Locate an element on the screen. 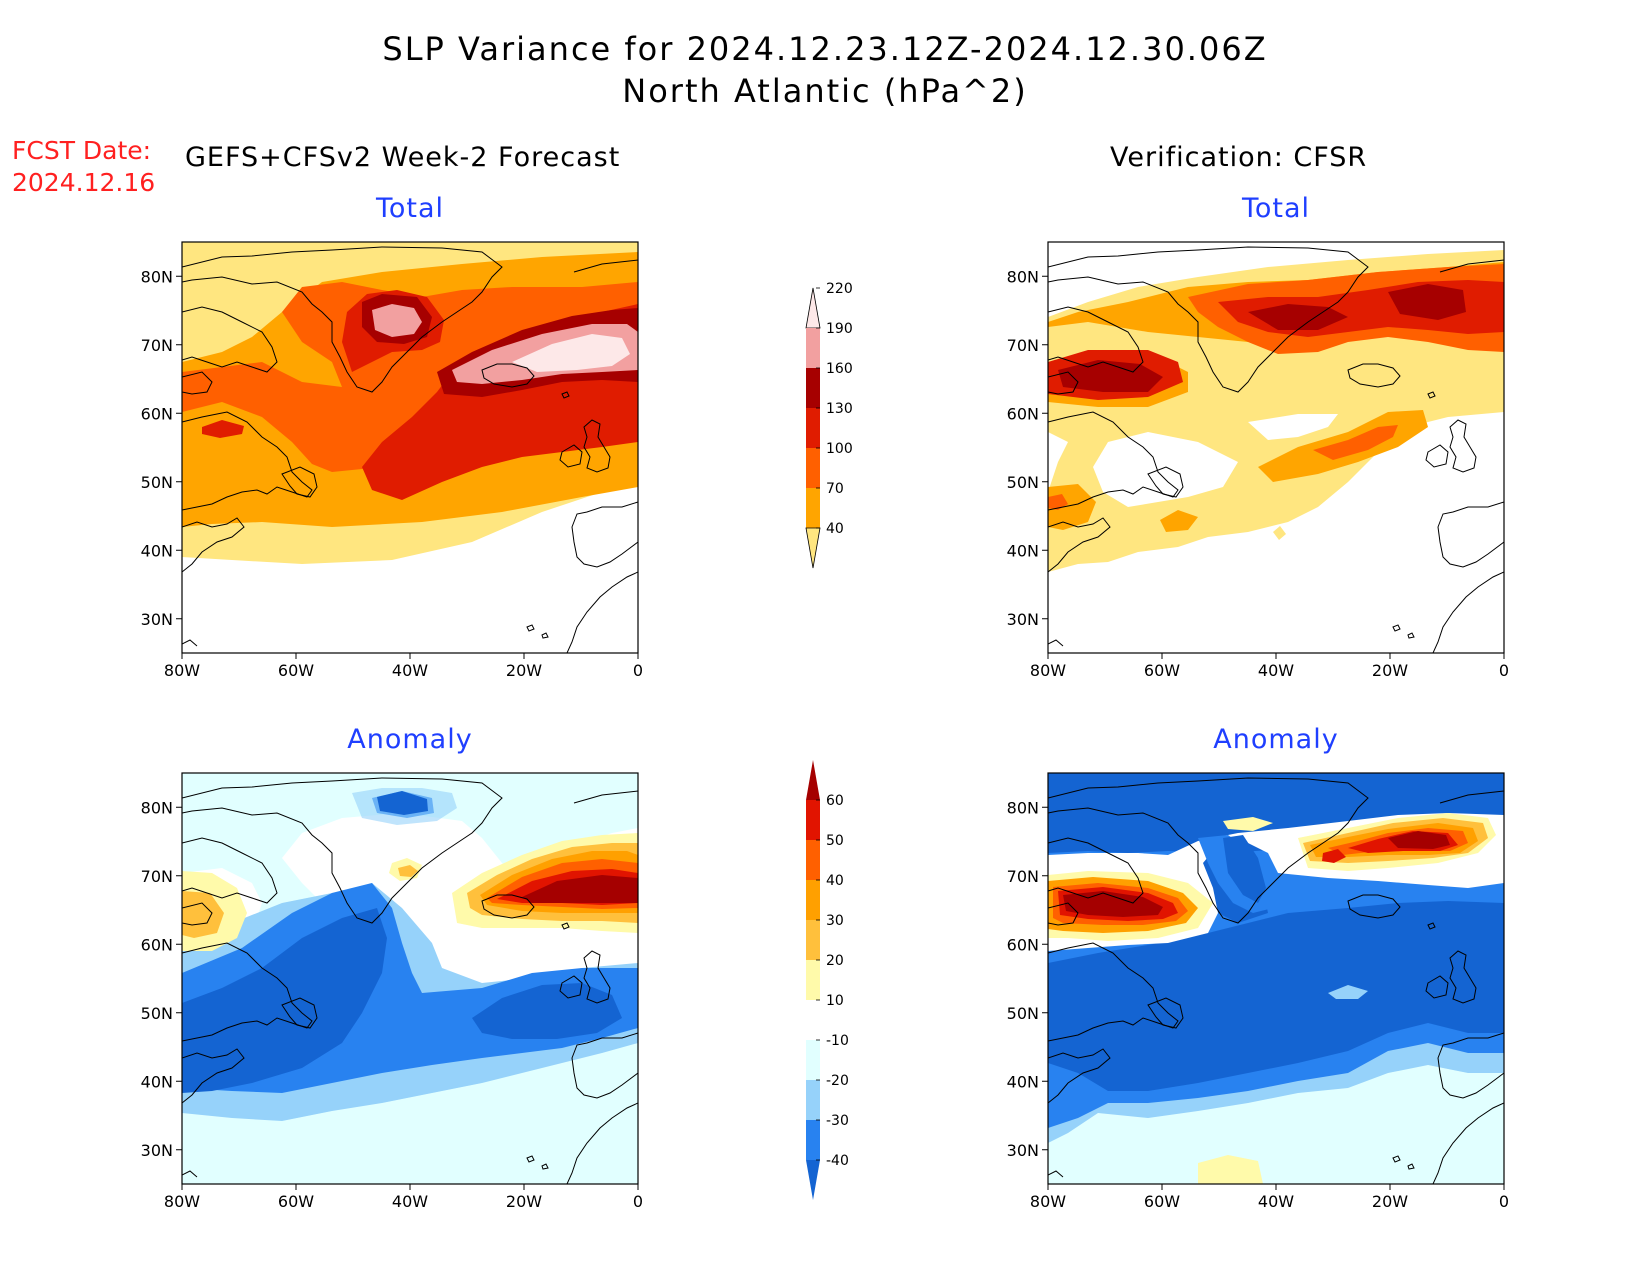 This screenshot has width=1650, height=1275. figure-title-line2: North Atlantic (hPa^2) is located at coordinates (825, 91).